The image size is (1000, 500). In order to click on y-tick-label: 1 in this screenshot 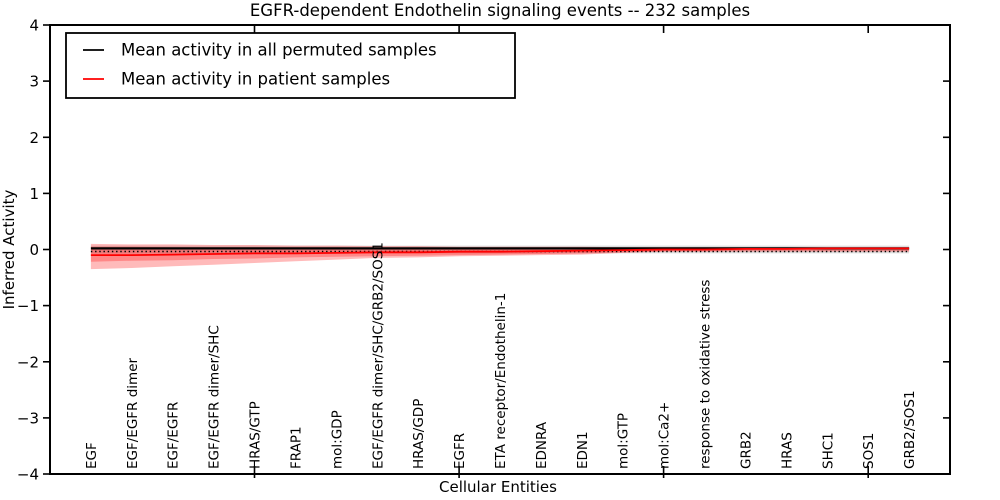, I will do `click(34, 194)`.